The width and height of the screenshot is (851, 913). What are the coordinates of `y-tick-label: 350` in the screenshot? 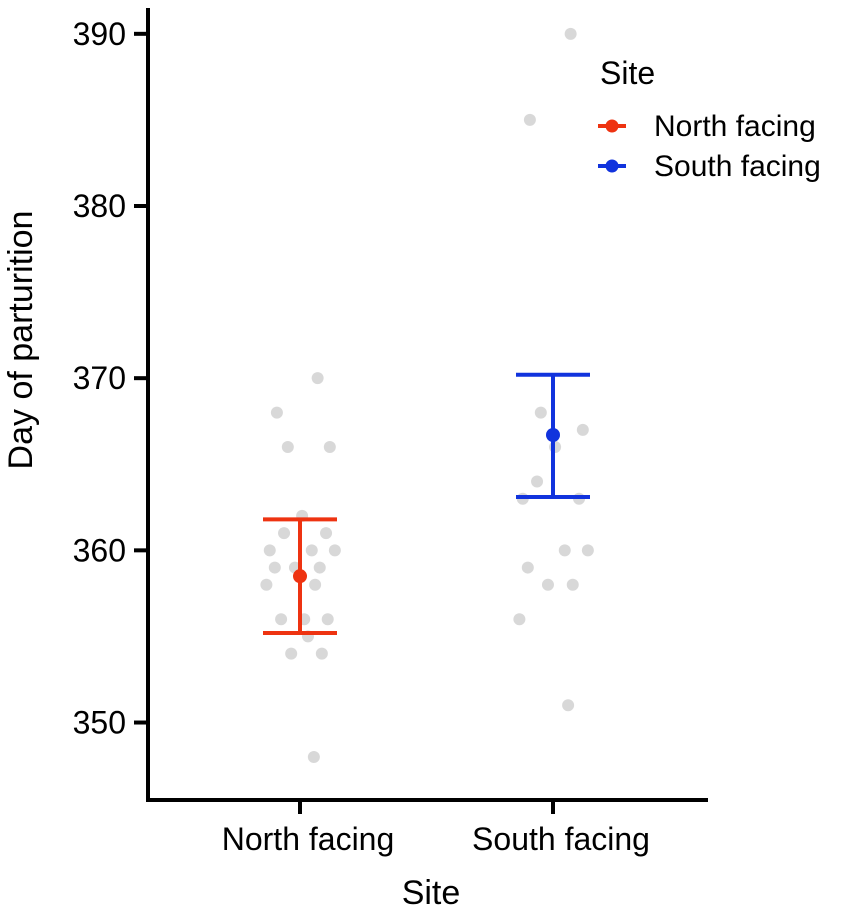 It's located at (99, 723).